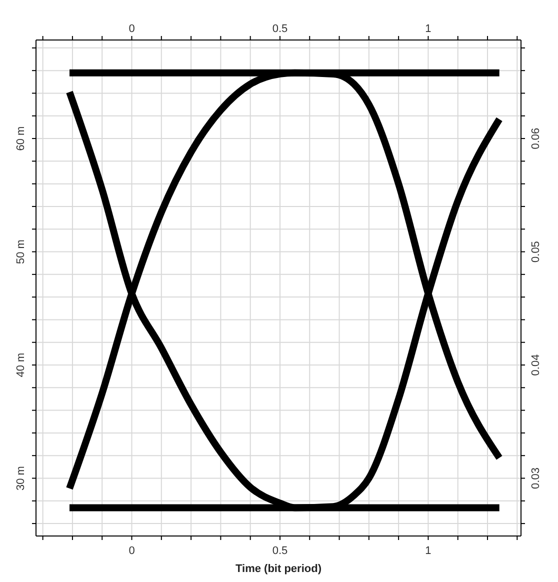 This screenshot has width=558, height=582. Describe the element at coordinates (428, 29) in the screenshot. I see `x-tick-label: 1` at that location.